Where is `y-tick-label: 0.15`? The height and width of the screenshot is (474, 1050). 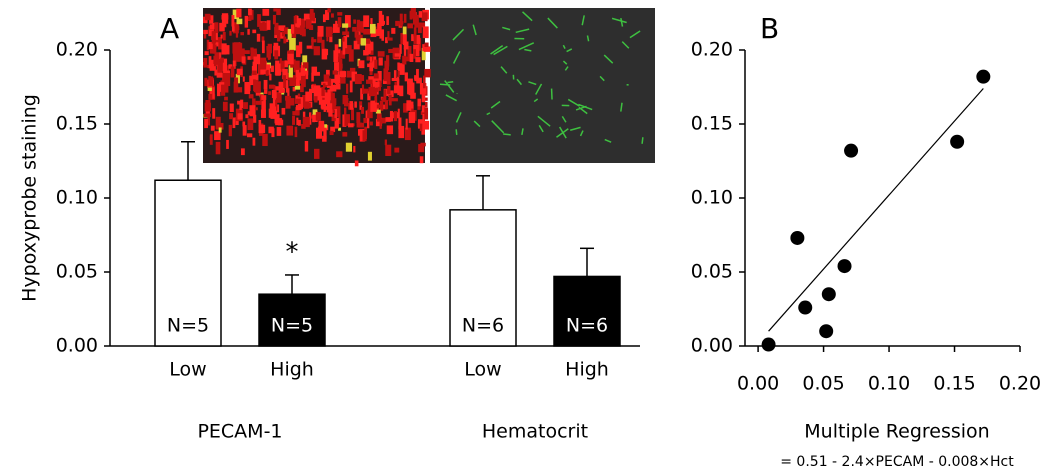
y-tick-label: 0.15 is located at coordinates (77, 124).